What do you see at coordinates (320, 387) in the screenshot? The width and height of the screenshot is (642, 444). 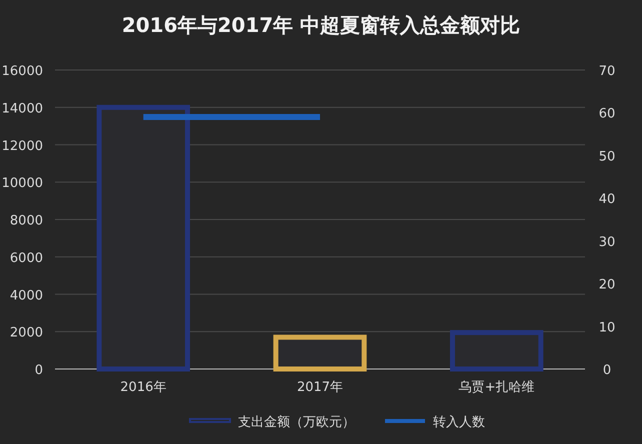 I see `x-tick-label: 2017年` at bounding box center [320, 387].